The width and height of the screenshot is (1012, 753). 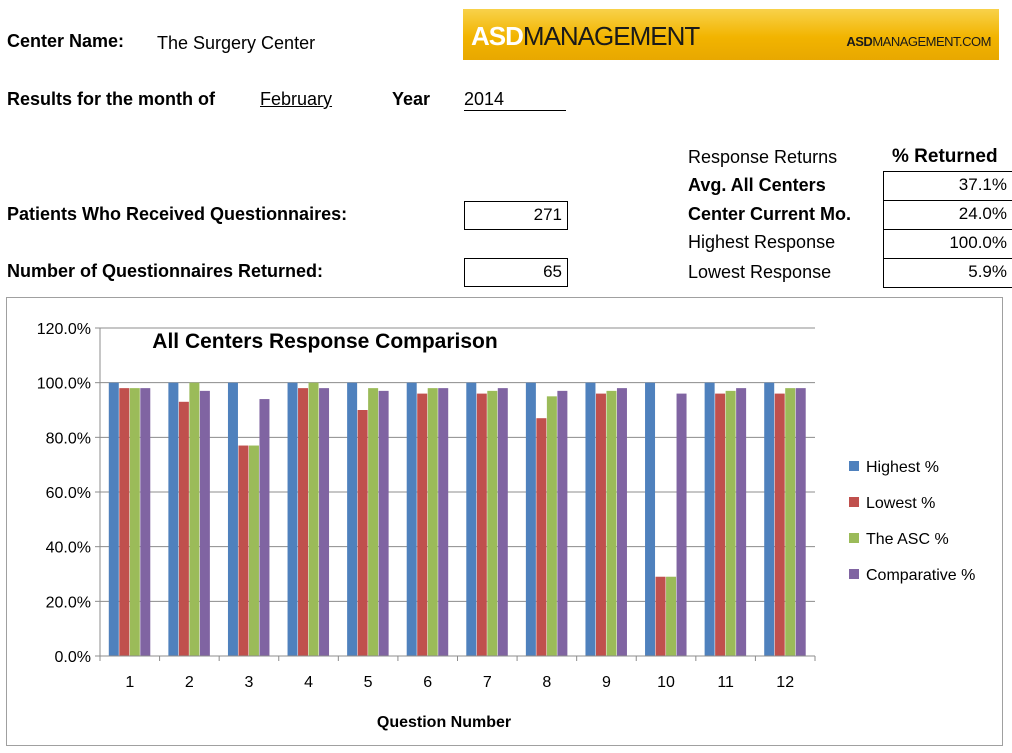 I want to click on legend-label: Lowest %, so click(x=900, y=503).